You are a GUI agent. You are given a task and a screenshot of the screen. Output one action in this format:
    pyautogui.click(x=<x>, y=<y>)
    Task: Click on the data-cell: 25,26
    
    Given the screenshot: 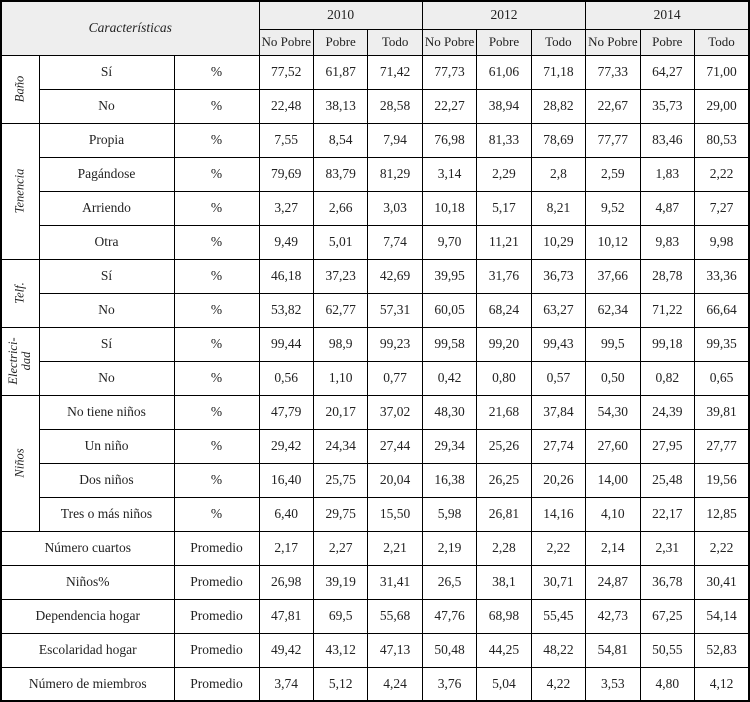 What is the action you would take?
    pyautogui.click(x=504, y=446)
    